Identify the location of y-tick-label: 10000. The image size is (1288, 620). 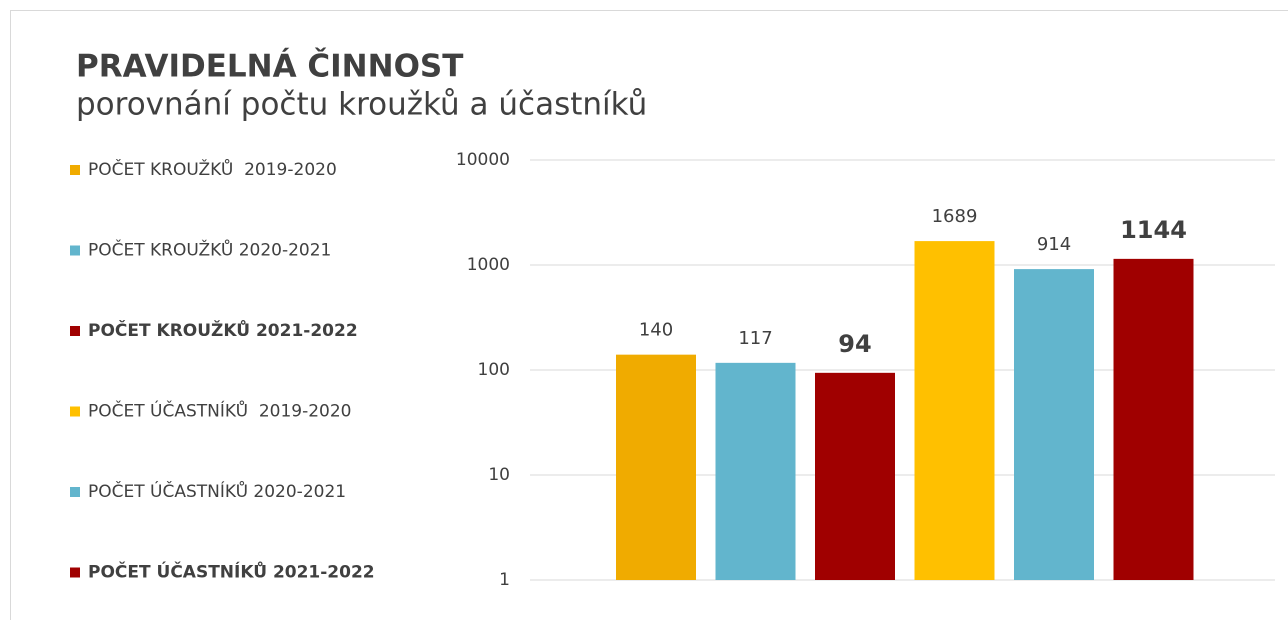
(483, 160).